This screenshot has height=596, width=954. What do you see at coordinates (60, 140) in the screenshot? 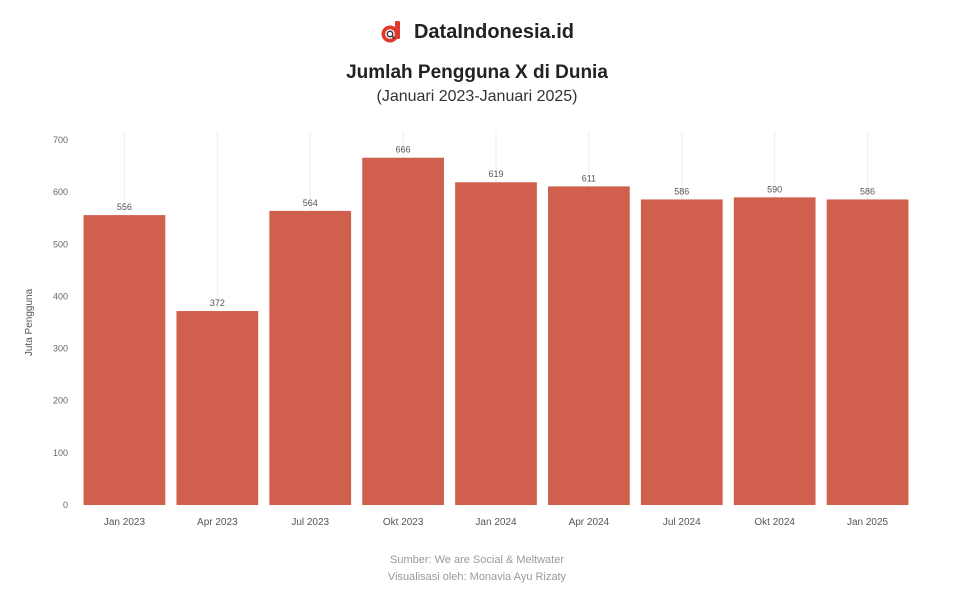
I see `y-tick-label: 700` at bounding box center [60, 140].